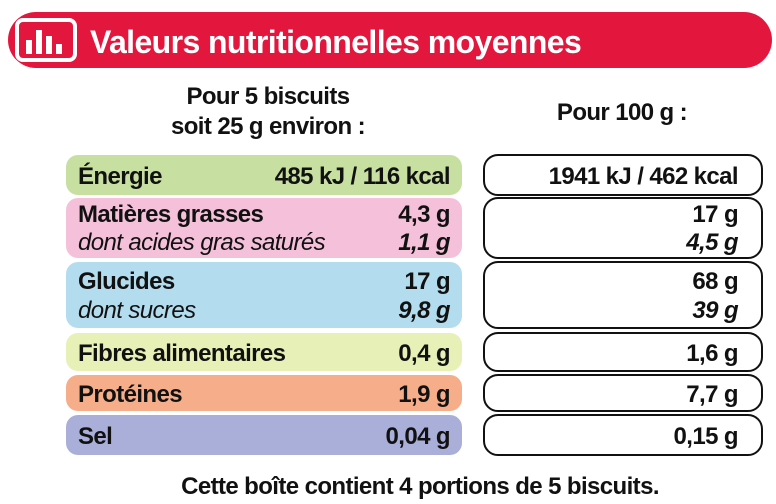 The image size is (776, 504). I want to click on row-label: Protéines, so click(130, 394).